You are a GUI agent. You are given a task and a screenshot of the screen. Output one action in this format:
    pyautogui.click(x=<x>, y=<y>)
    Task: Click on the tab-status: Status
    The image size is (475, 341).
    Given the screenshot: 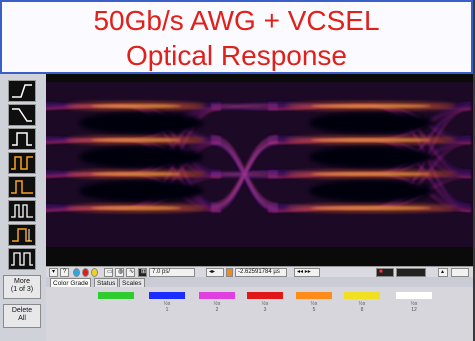 What is the action you would take?
    pyautogui.click(x=106, y=282)
    